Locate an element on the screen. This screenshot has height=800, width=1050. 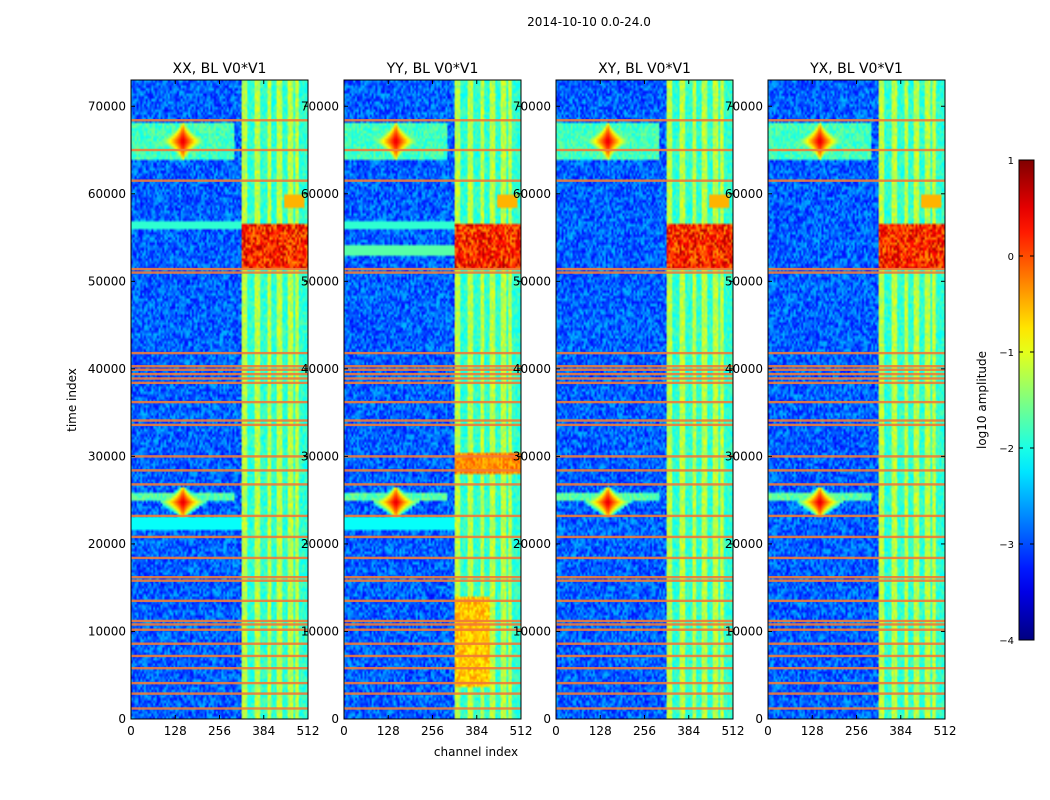
y-tick-label: 10000 is located at coordinates (107, 631).